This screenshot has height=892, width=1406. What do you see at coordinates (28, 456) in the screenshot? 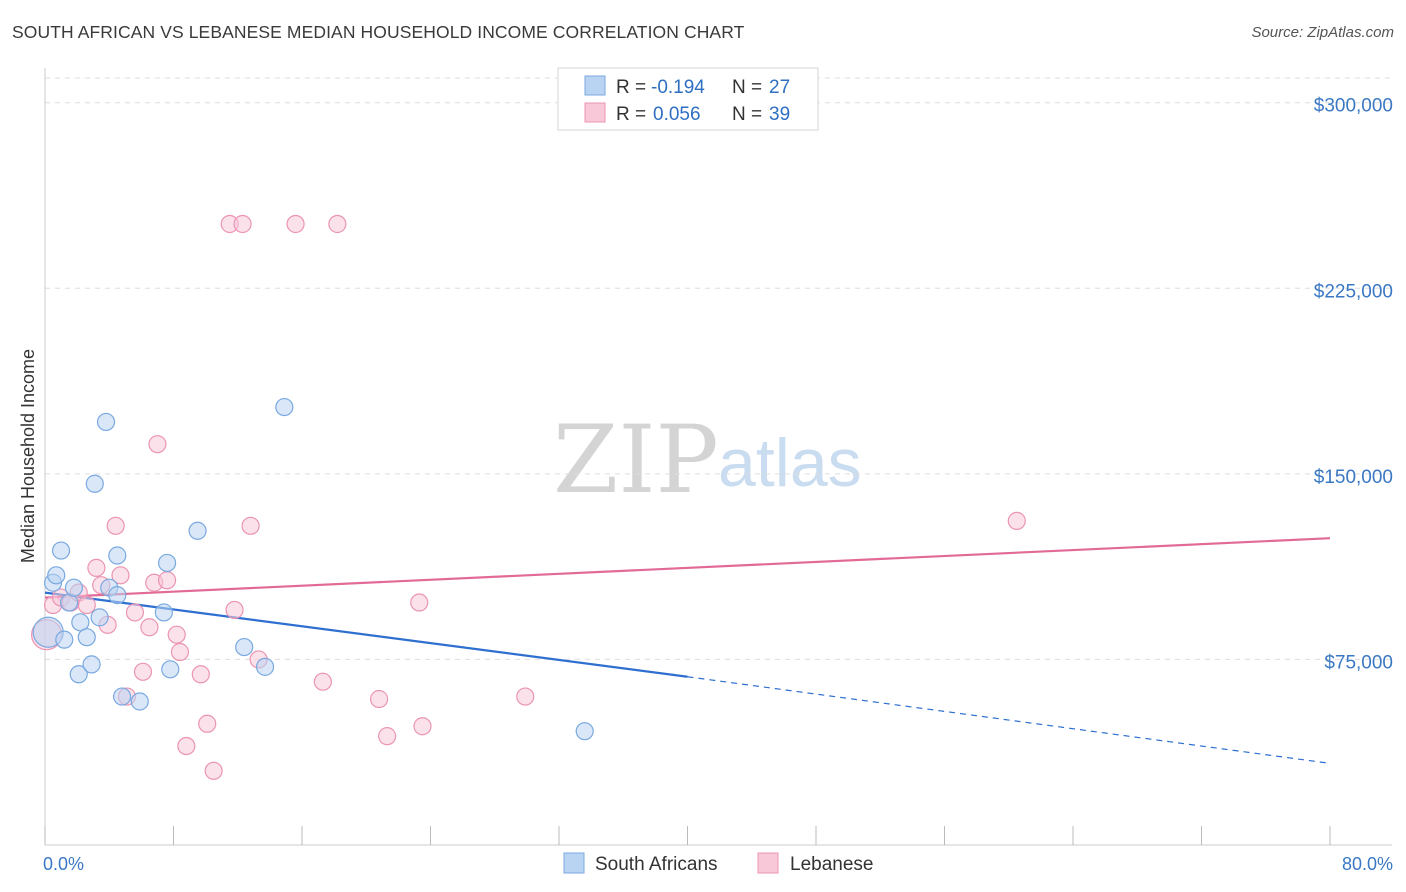
I see `y-axis-label: Median Household Income` at bounding box center [28, 456].